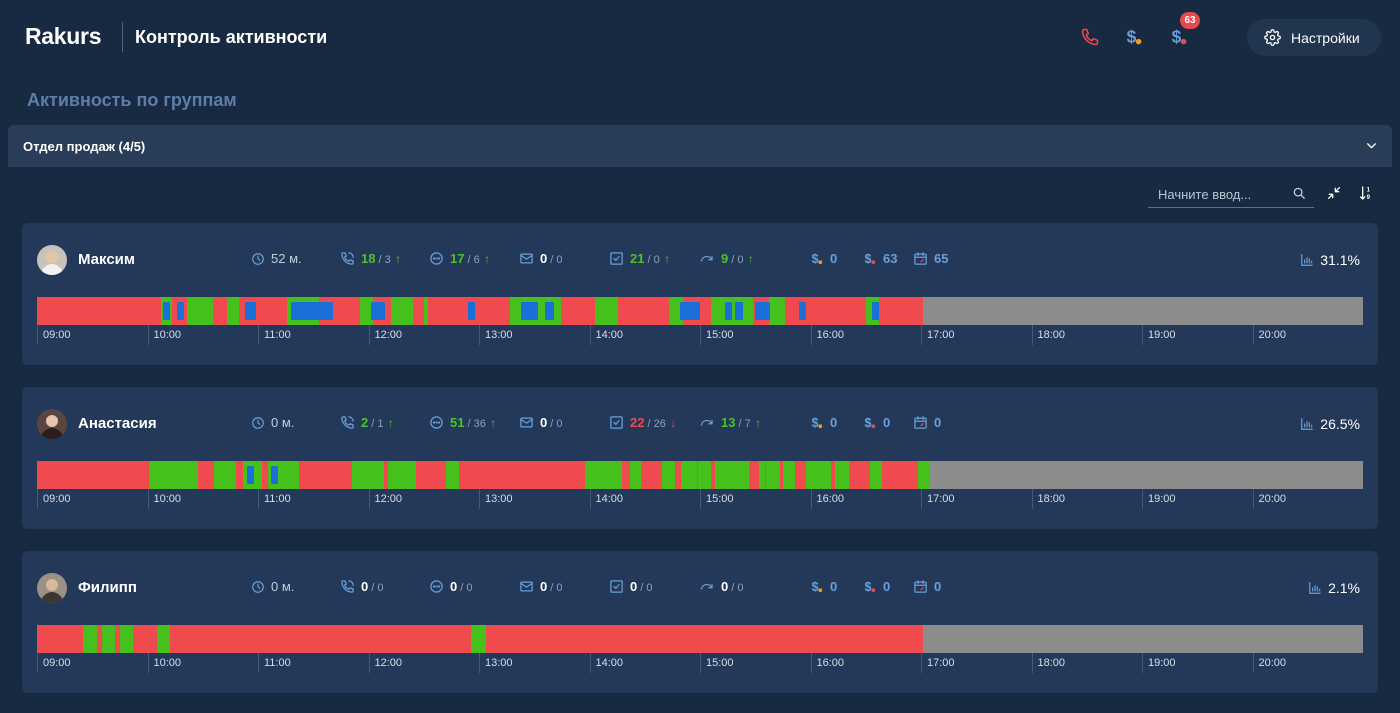 The height and width of the screenshot is (713, 1400). I want to click on calls-stat: 18 / 3 ↑, so click(370, 258).